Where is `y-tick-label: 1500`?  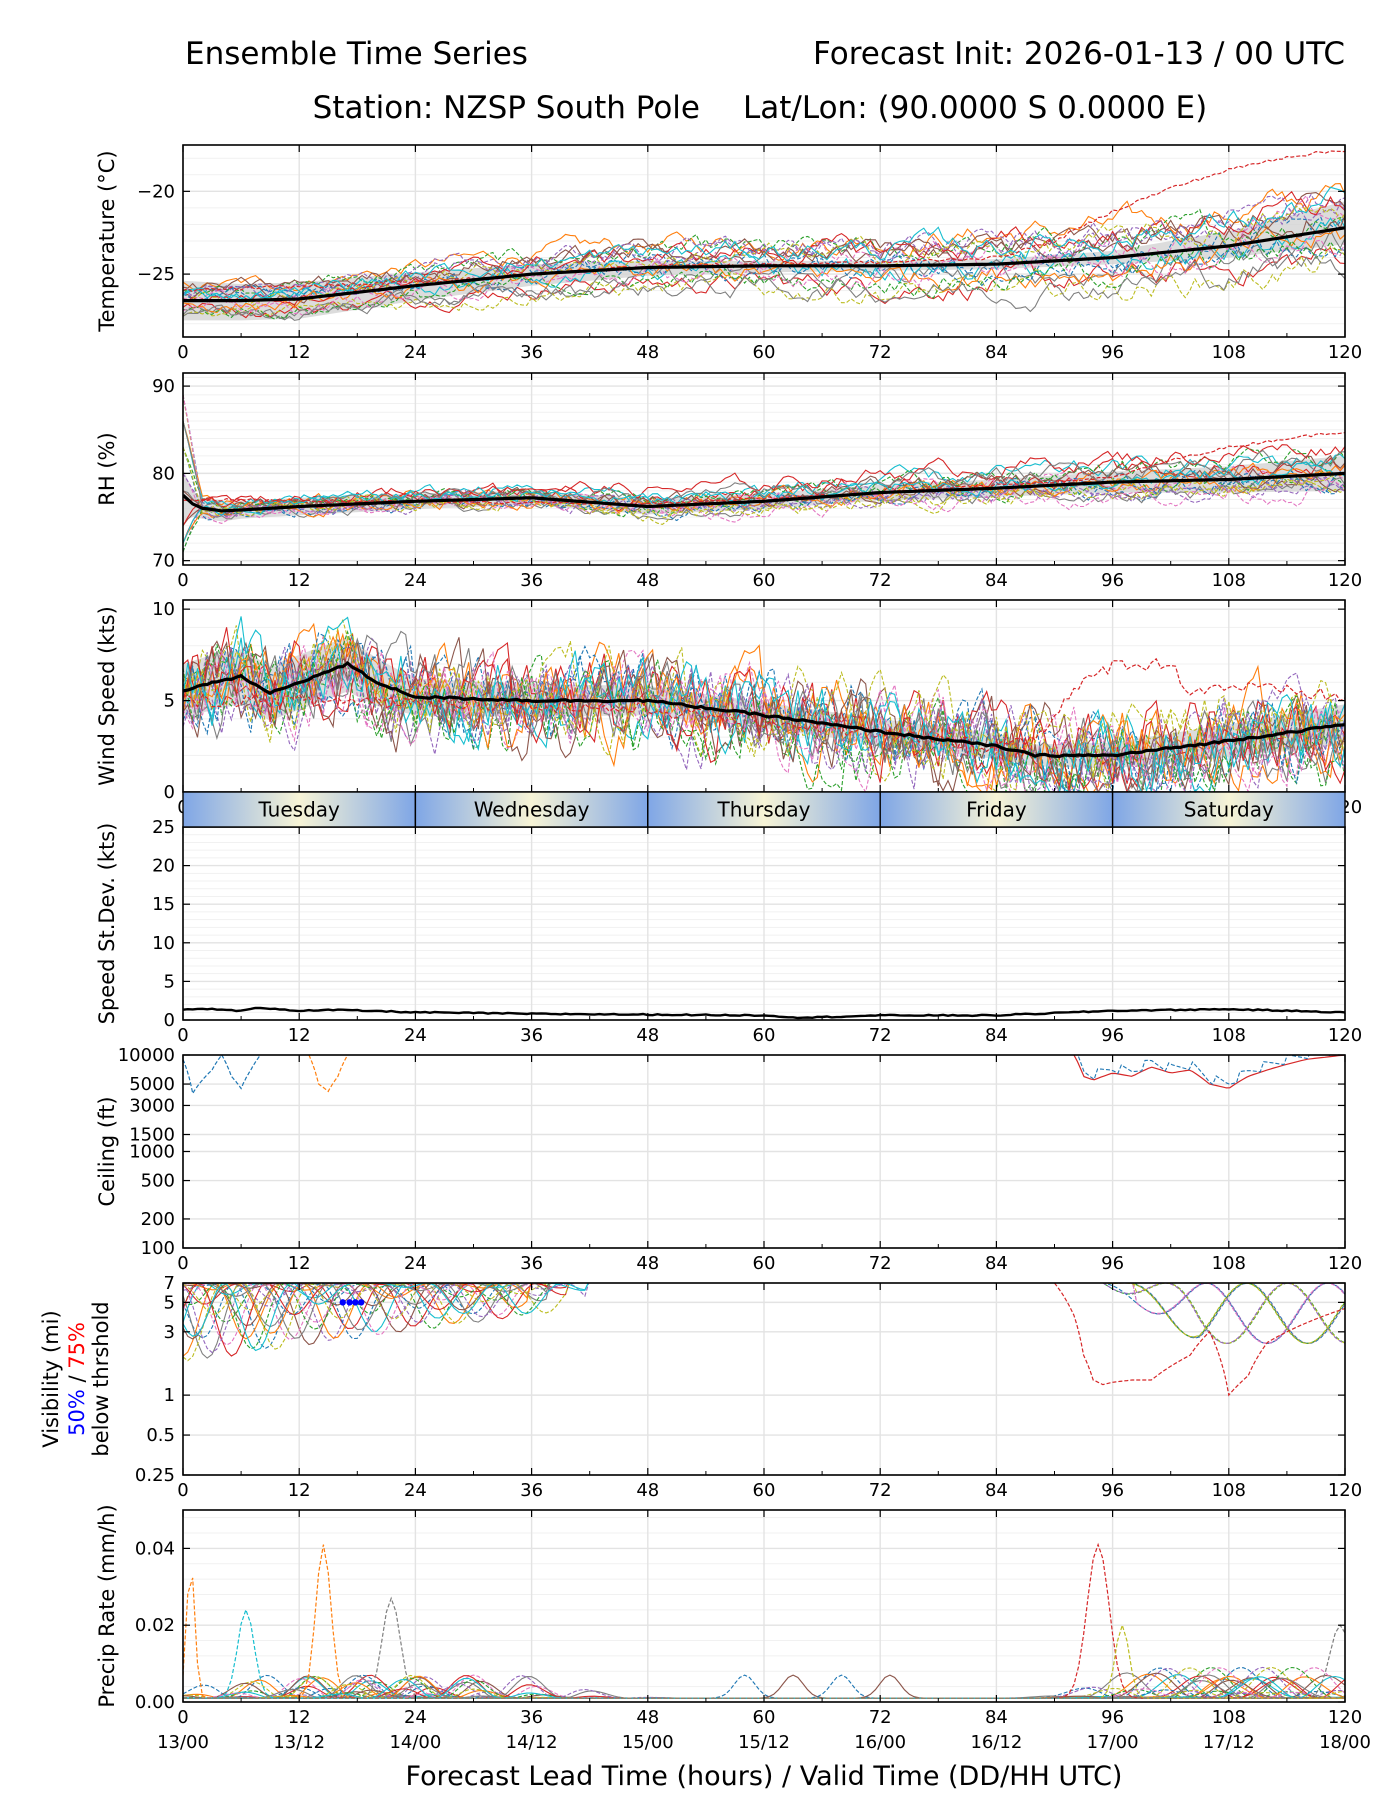
y-tick-label: 1500 is located at coordinates (152, 1135).